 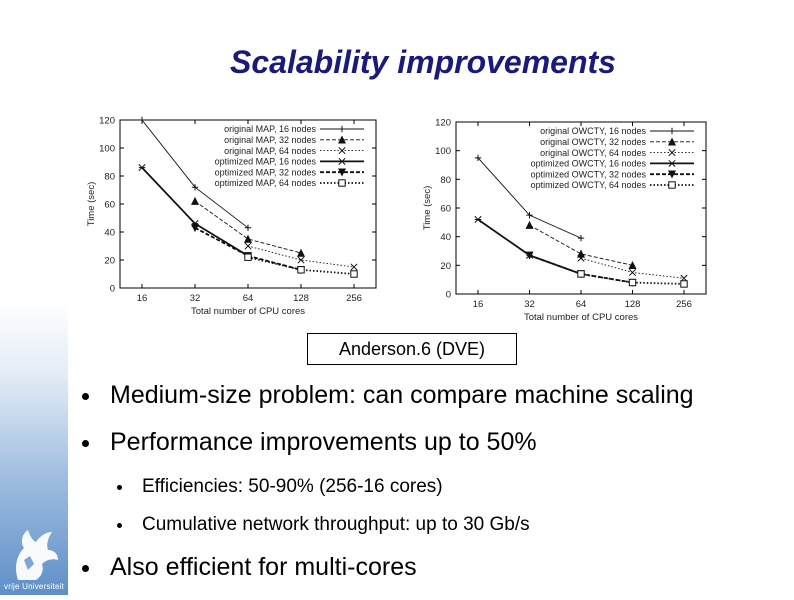 What do you see at coordinates (270, 140) in the screenshot?
I see `legend-entry: original MAP, 32 nodes` at bounding box center [270, 140].